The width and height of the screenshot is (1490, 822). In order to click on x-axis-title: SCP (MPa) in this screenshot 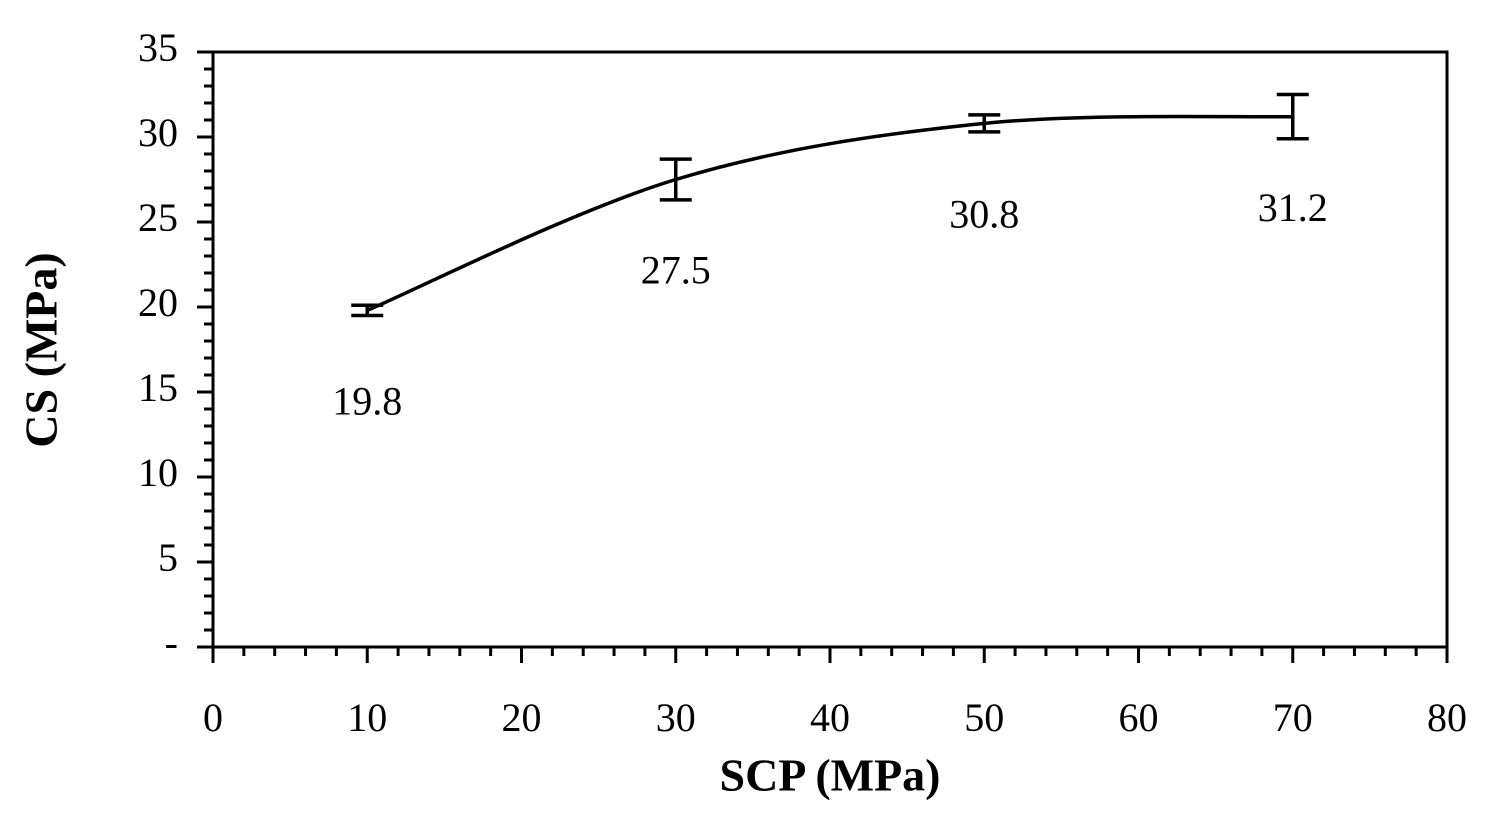, I will do `click(829, 775)`.